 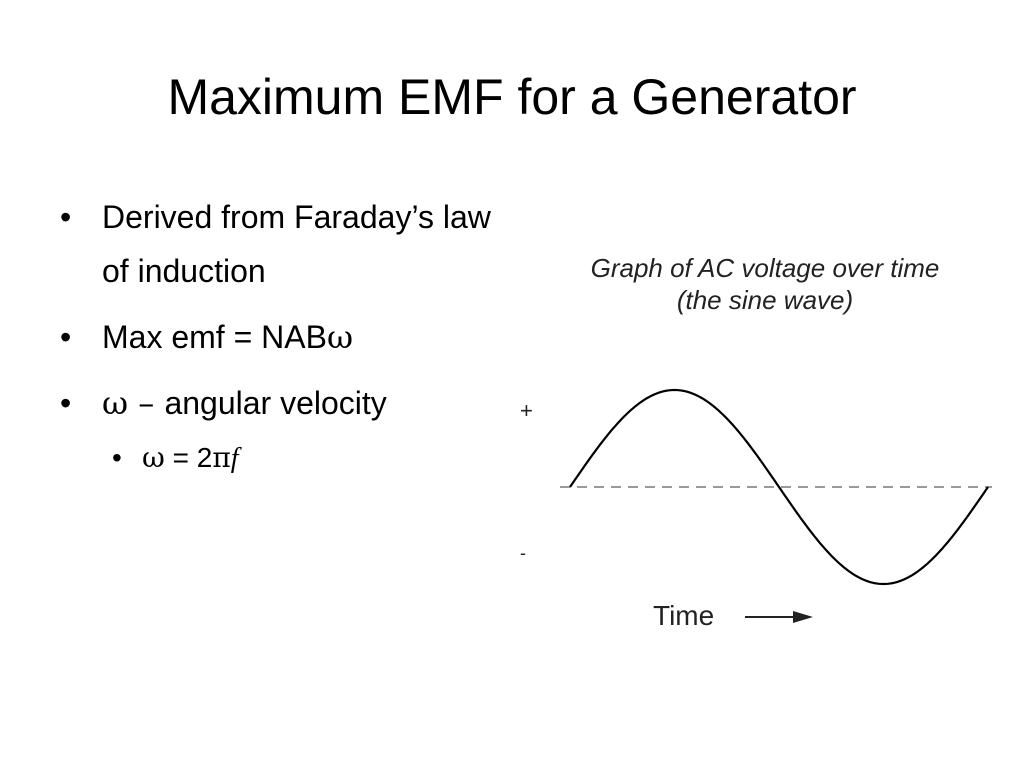 What do you see at coordinates (684, 615) in the screenshot?
I see `time-axis-label: Time` at bounding box center [684, 615].